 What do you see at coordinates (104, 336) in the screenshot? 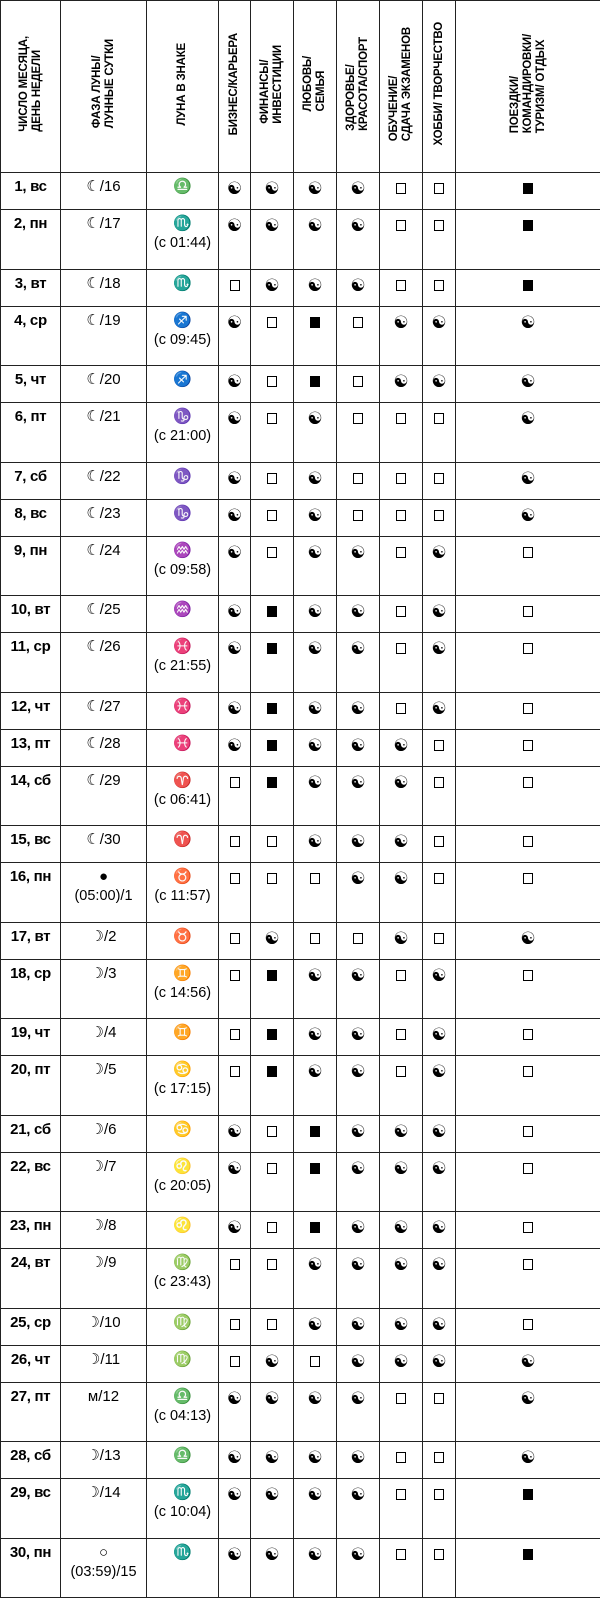
I see `moon-phase-cell: ☾/19` at bounding box center [104, 336].